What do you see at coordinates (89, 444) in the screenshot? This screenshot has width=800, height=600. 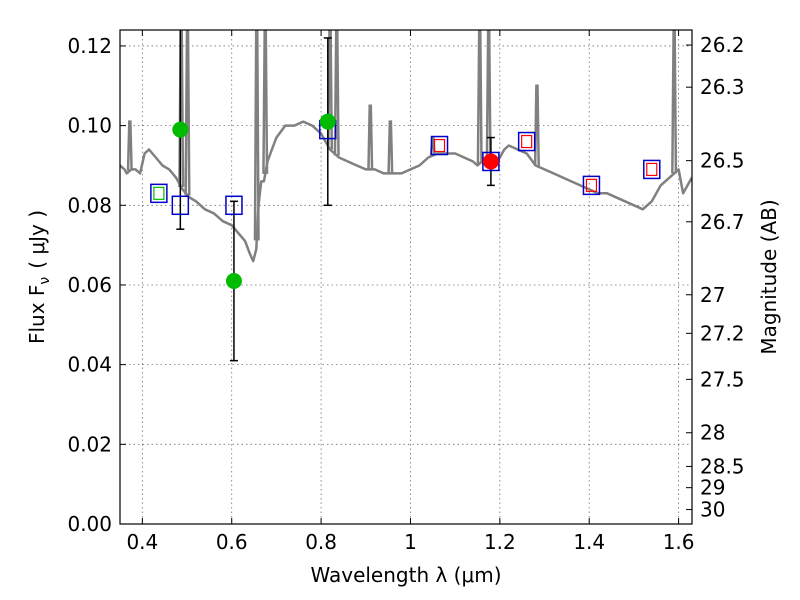 I see `y-tick-label: 0.02` at bounding box center [89, 444].